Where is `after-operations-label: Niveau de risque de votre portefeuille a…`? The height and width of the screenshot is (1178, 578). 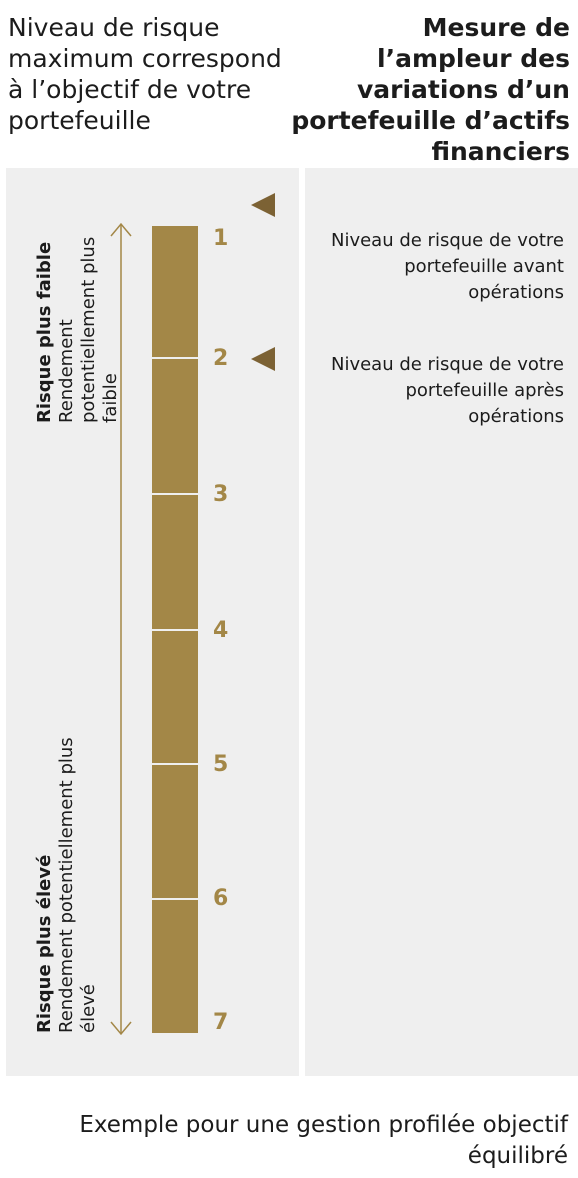 after-operations-label: Niveau de risque de votre portefeuille a… is located at coordinates (447, 390).